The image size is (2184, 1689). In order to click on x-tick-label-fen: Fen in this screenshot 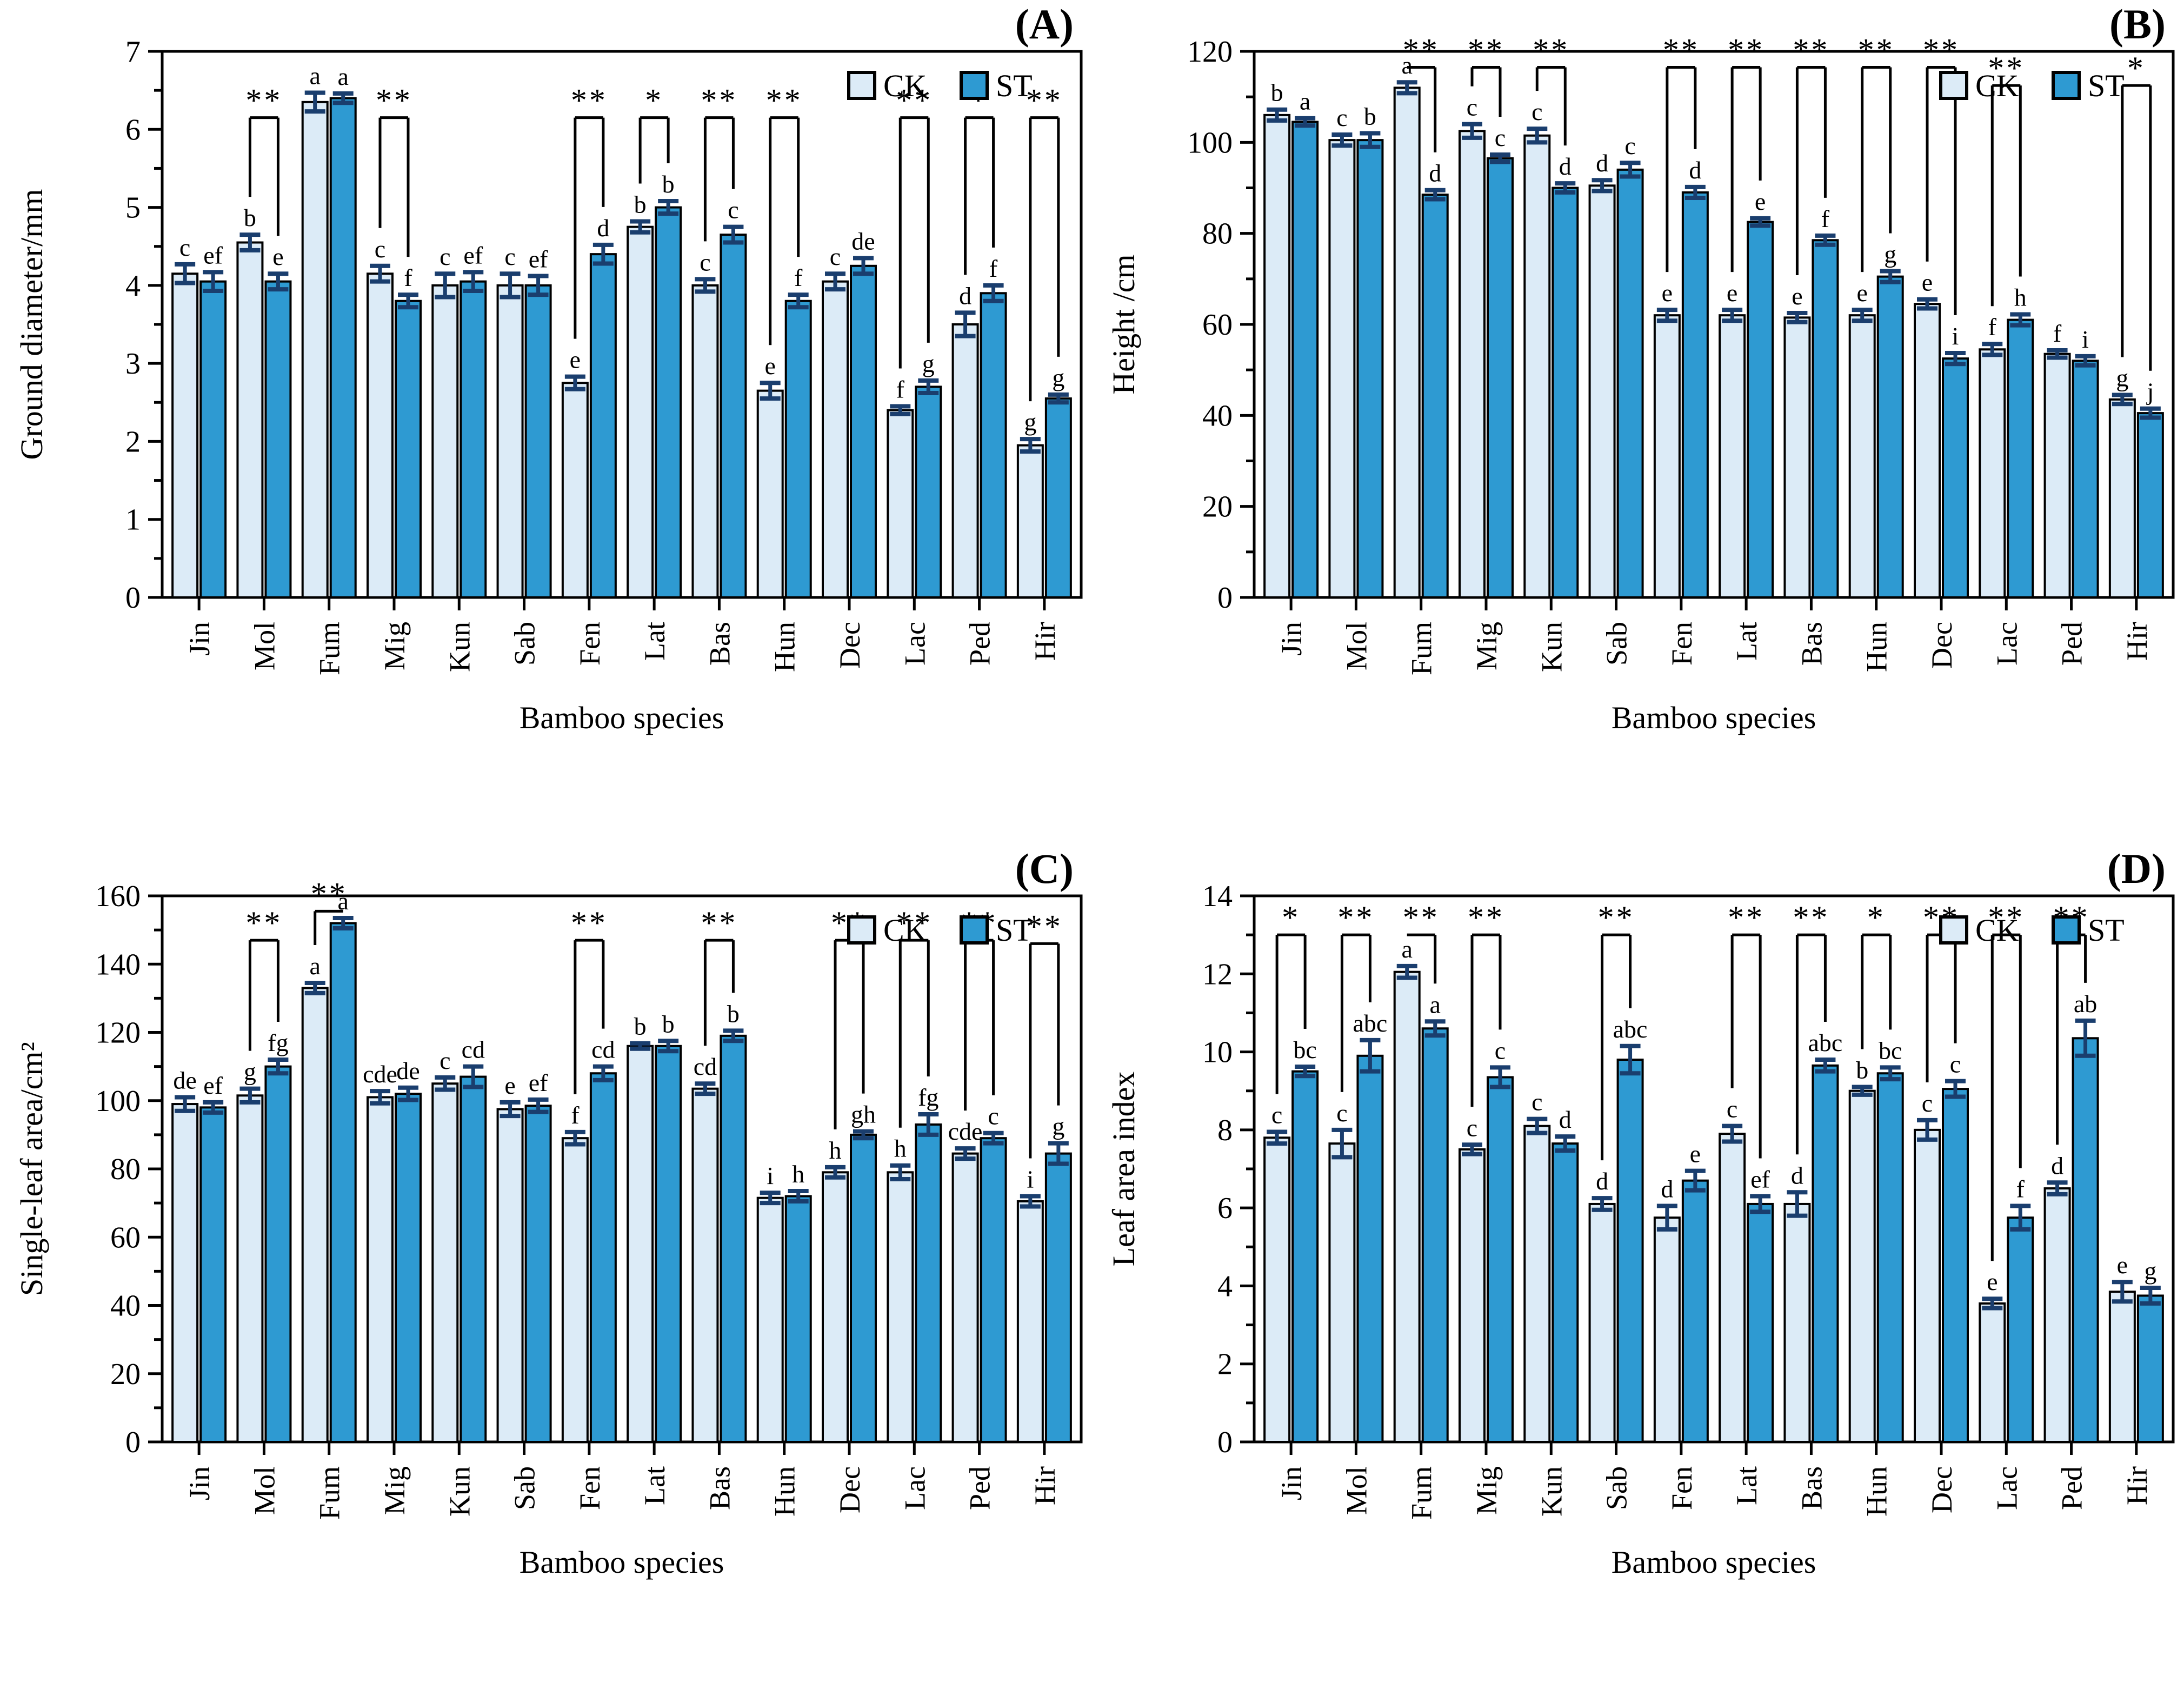, I will do `click(590, 1488)`.